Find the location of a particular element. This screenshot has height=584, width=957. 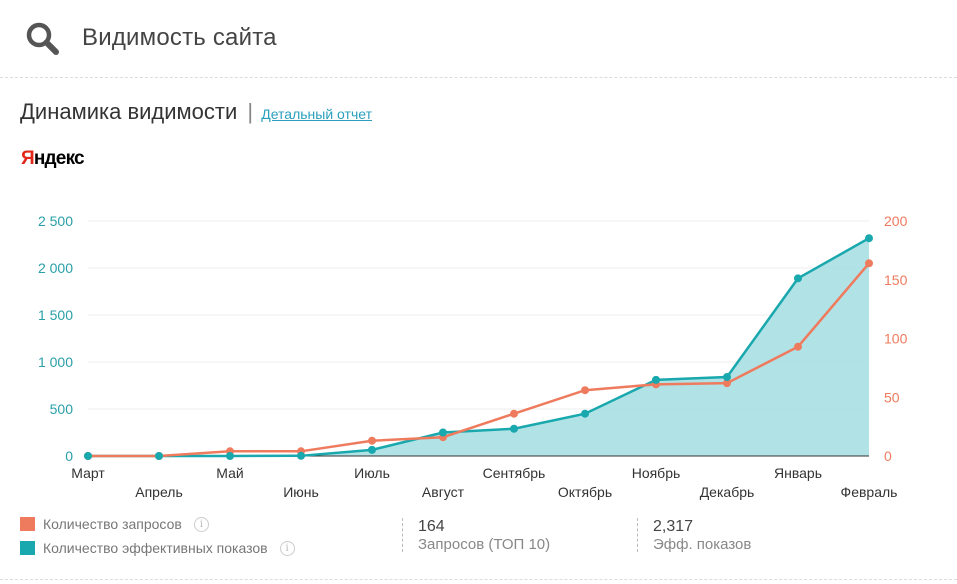

right-axis-tick-label: 100 is located at coordinates (896, 339).